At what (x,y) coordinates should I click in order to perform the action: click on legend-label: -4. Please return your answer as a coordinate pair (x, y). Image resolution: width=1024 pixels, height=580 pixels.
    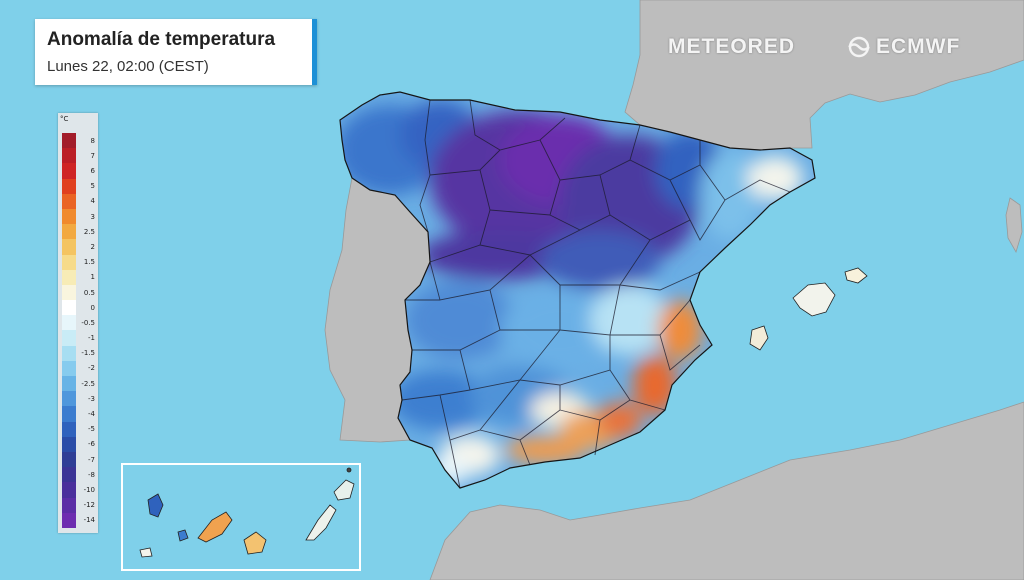
    Looking at the image, I should click on (91, 414).